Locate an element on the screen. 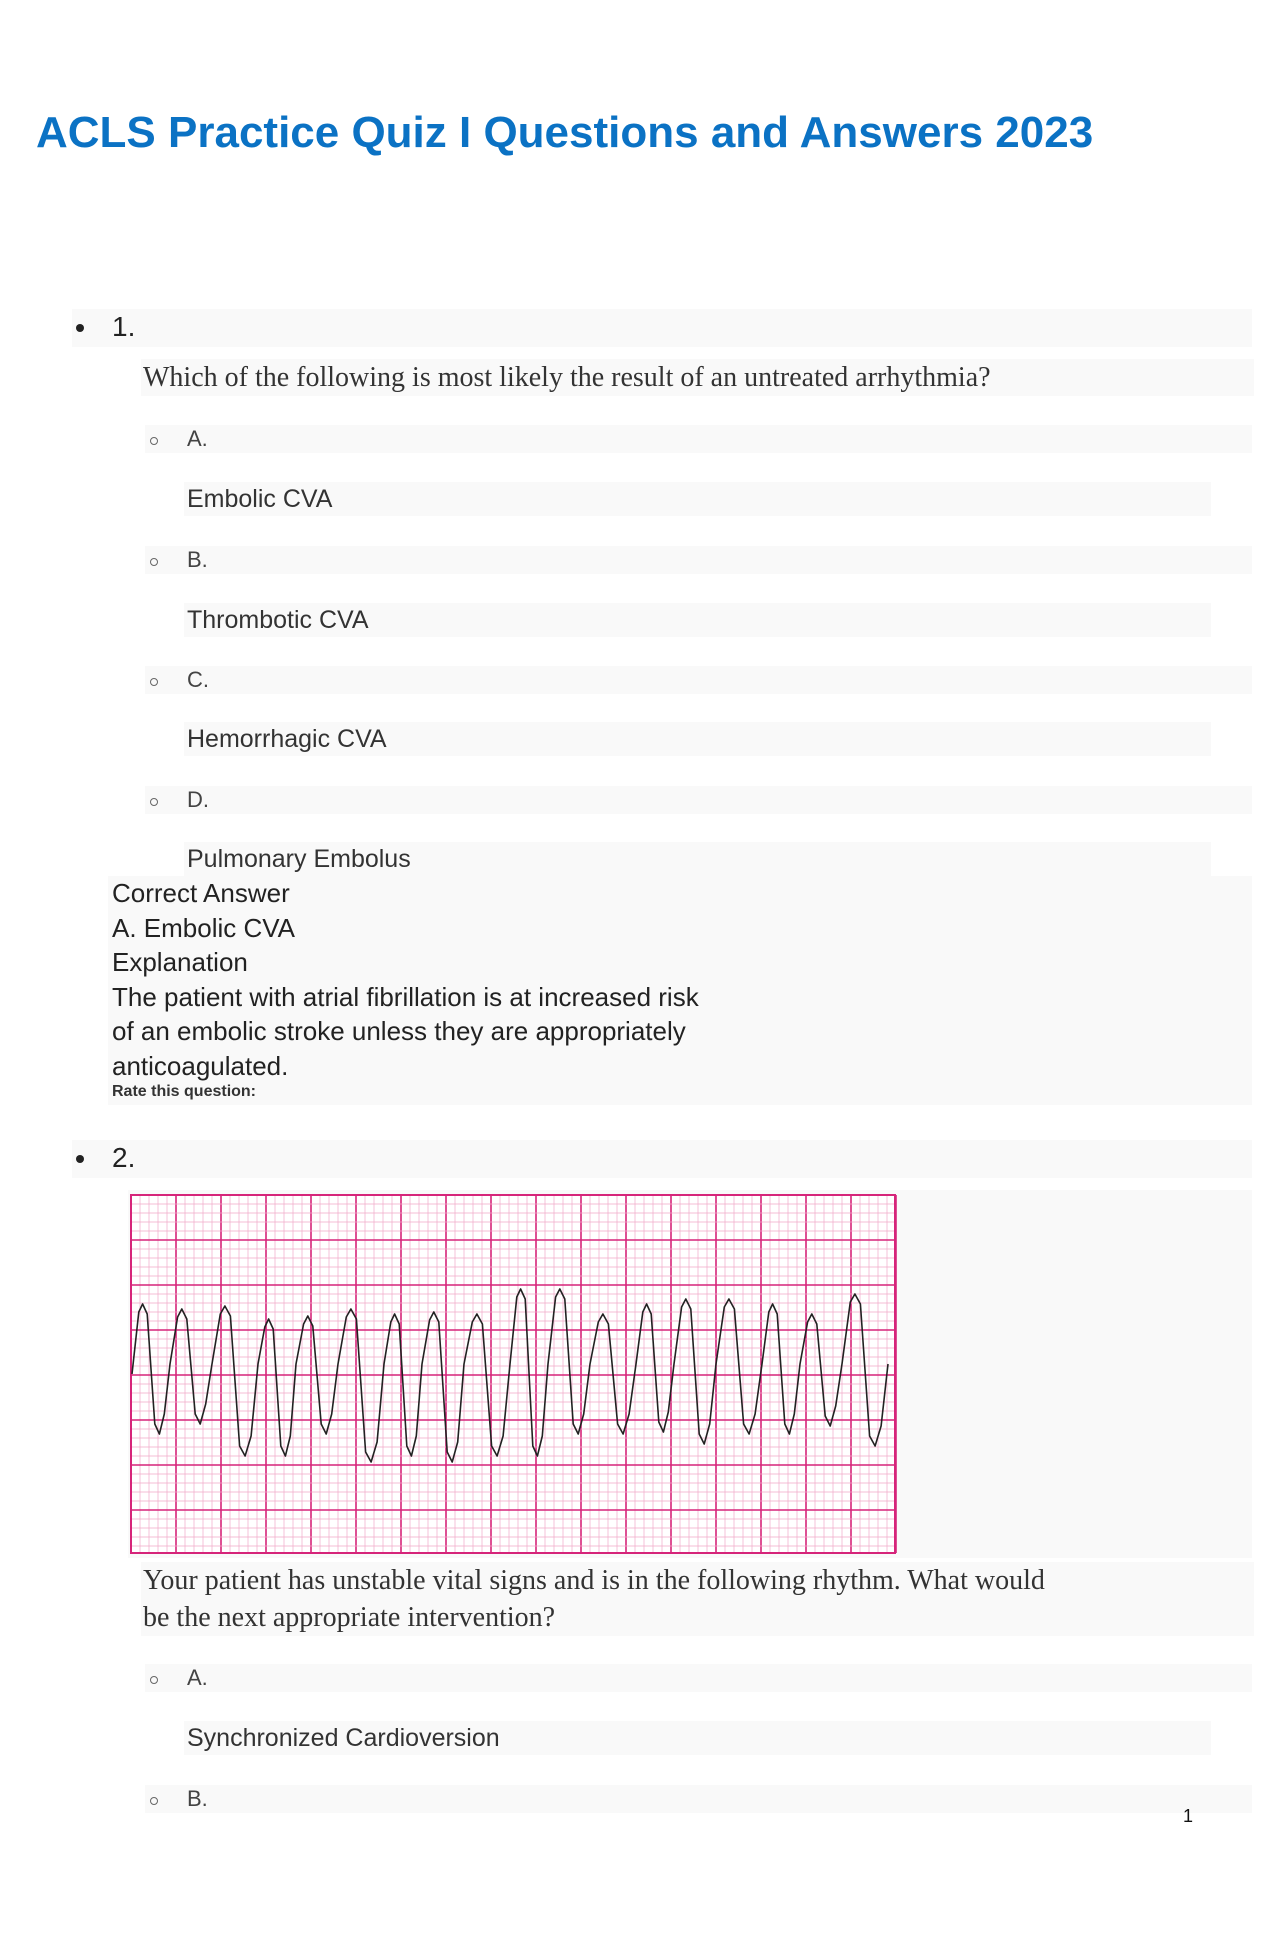 This screenshot has height=1958, width=1280. question-number: 1. is located at coordinates (124, 326).